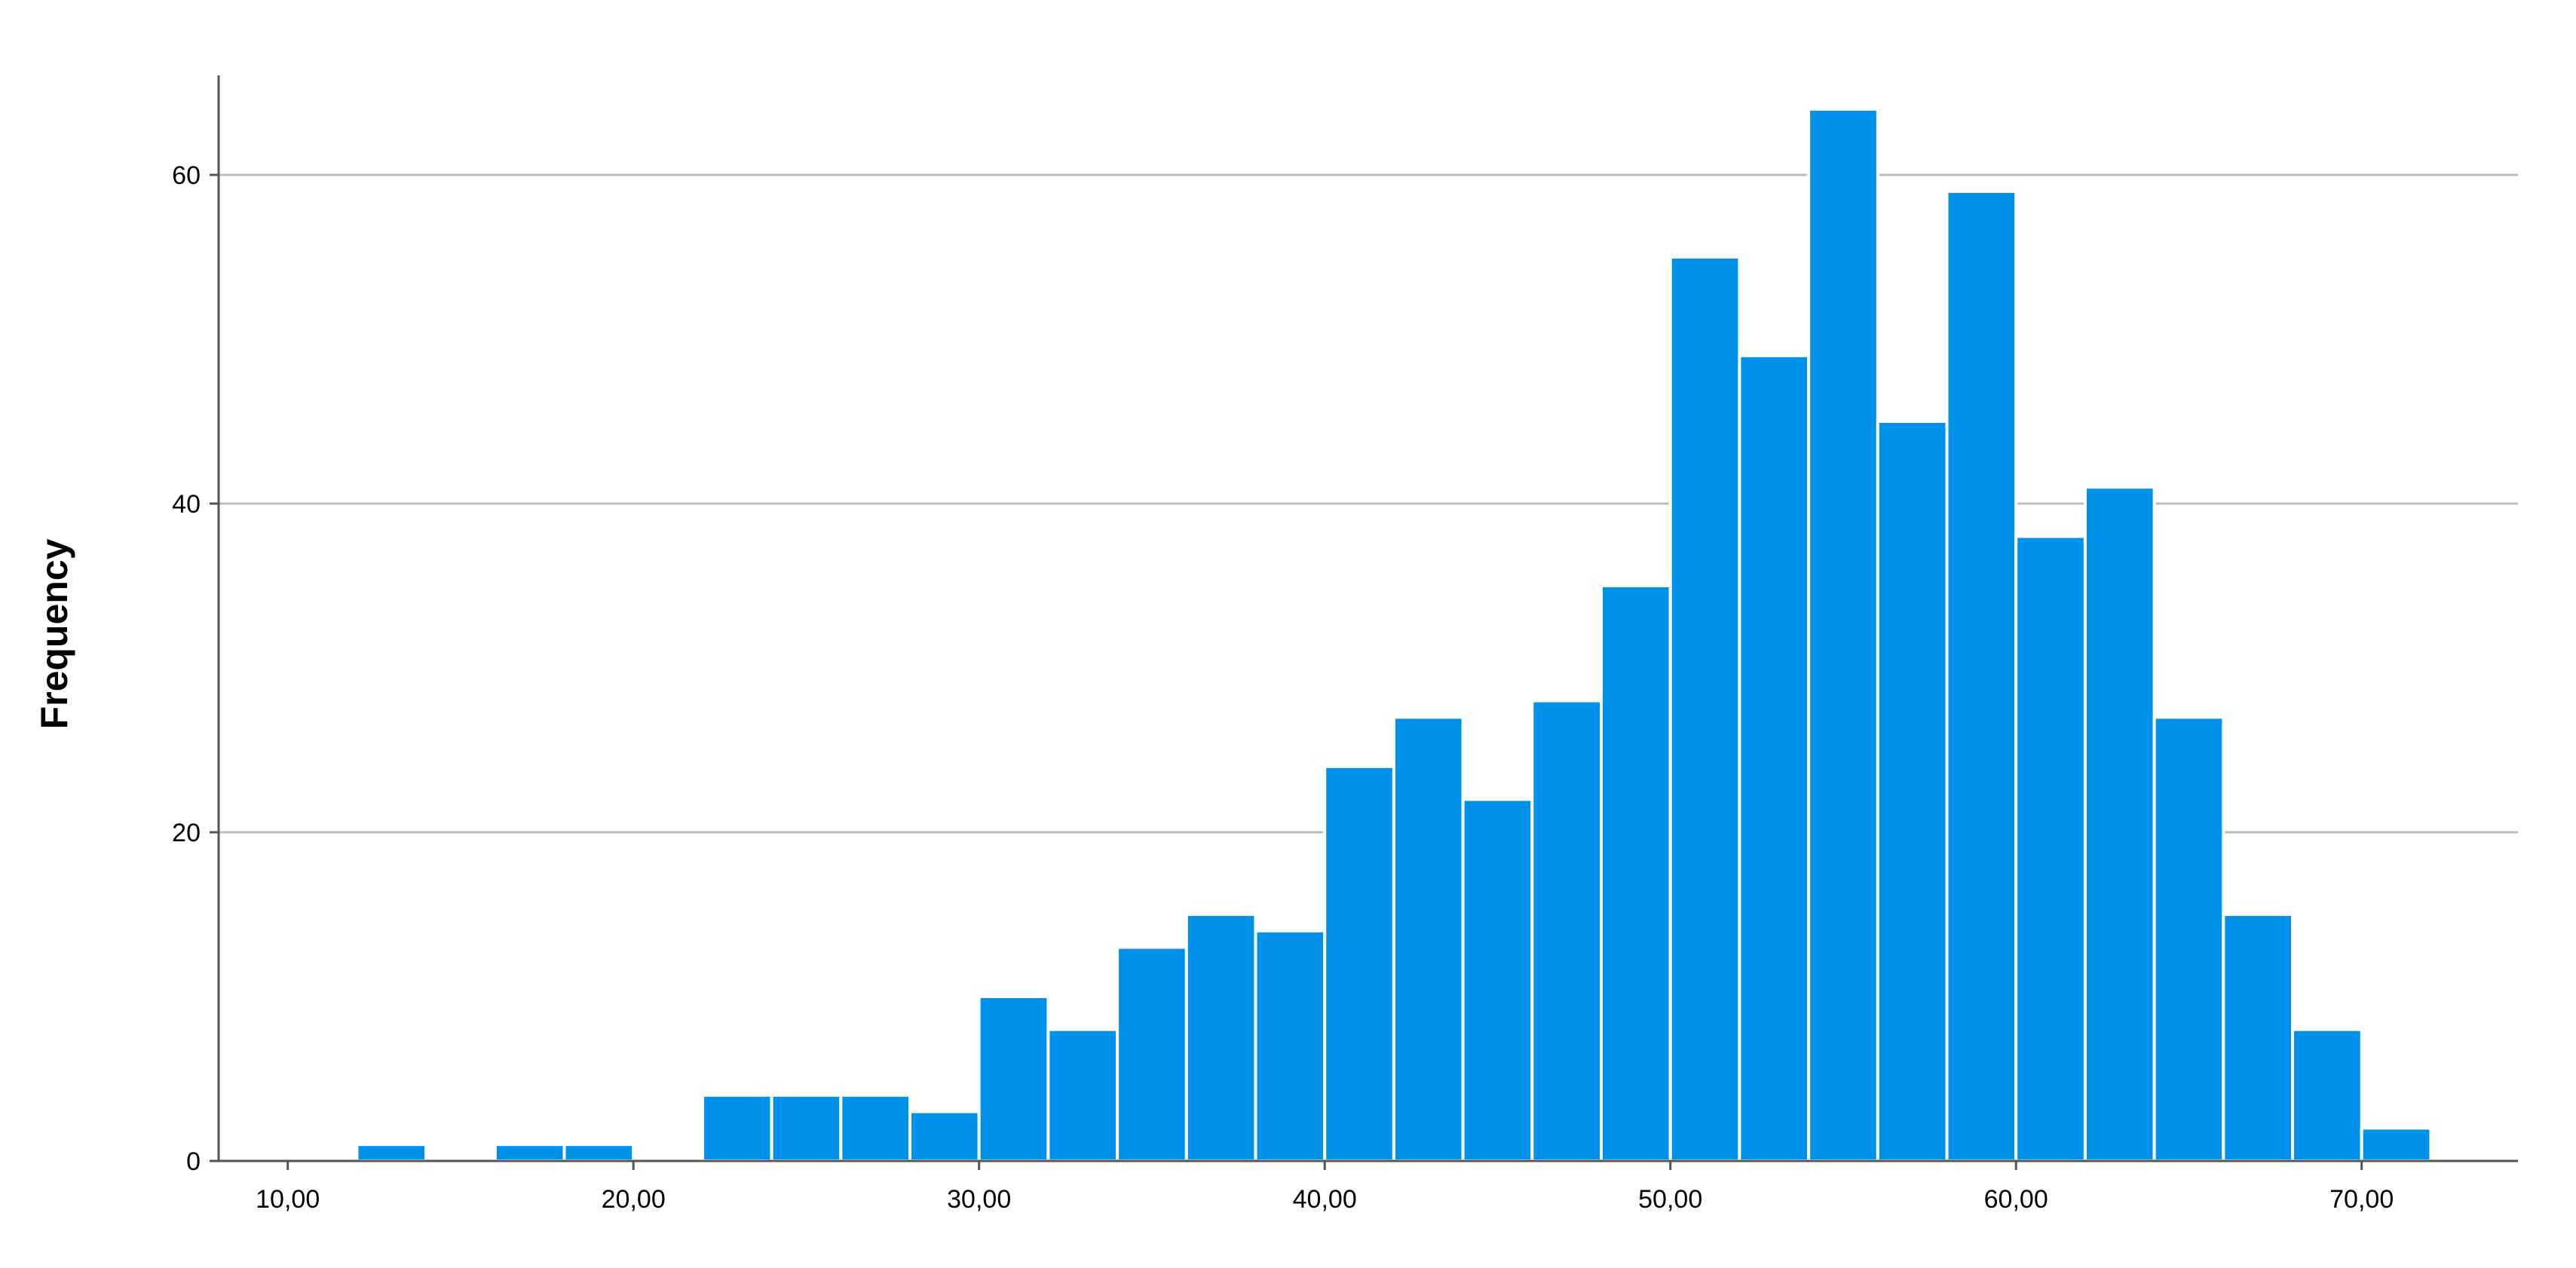 Image resolution: width=2576 pixels, height=1268 pixels. I want to click on x-tick-label: 40,00, so click(1325, 1199).